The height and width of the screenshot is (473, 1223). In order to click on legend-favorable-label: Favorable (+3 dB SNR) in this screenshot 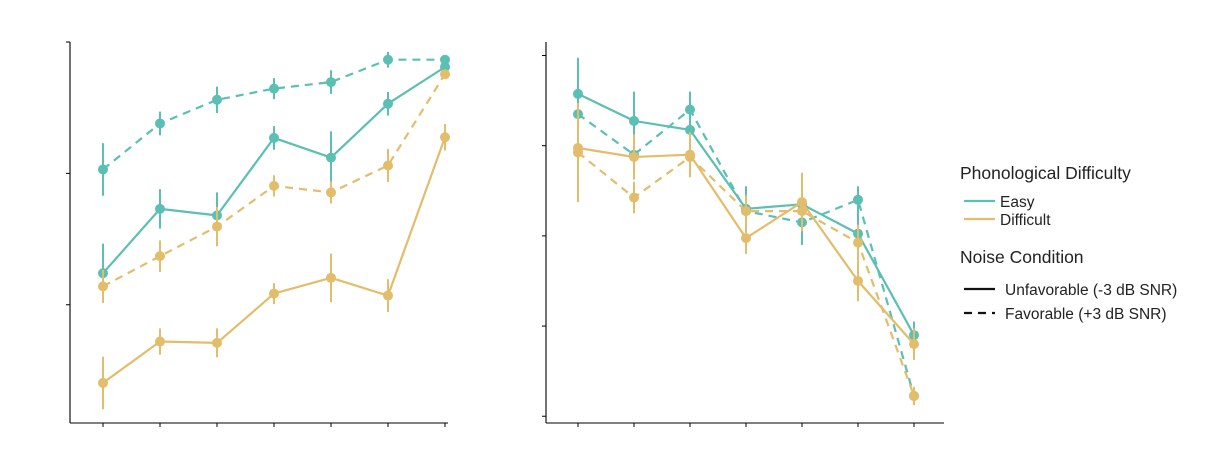, I will do `click(1086, 314)`.